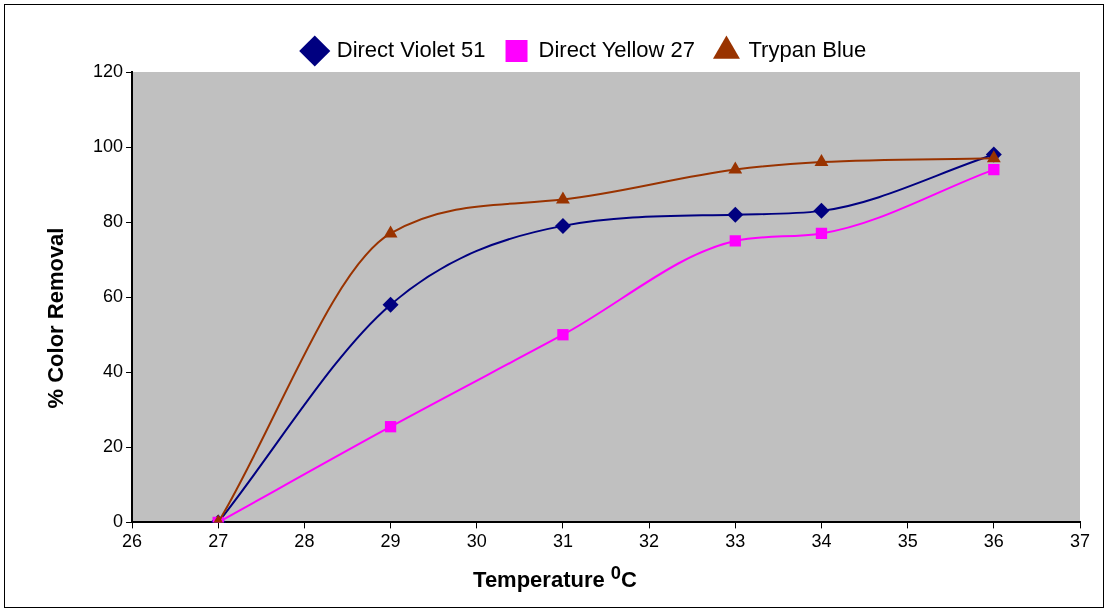 This screenshot has height=616, width=1110. I want to click on x-tick-label: 31, so click(562, 541).